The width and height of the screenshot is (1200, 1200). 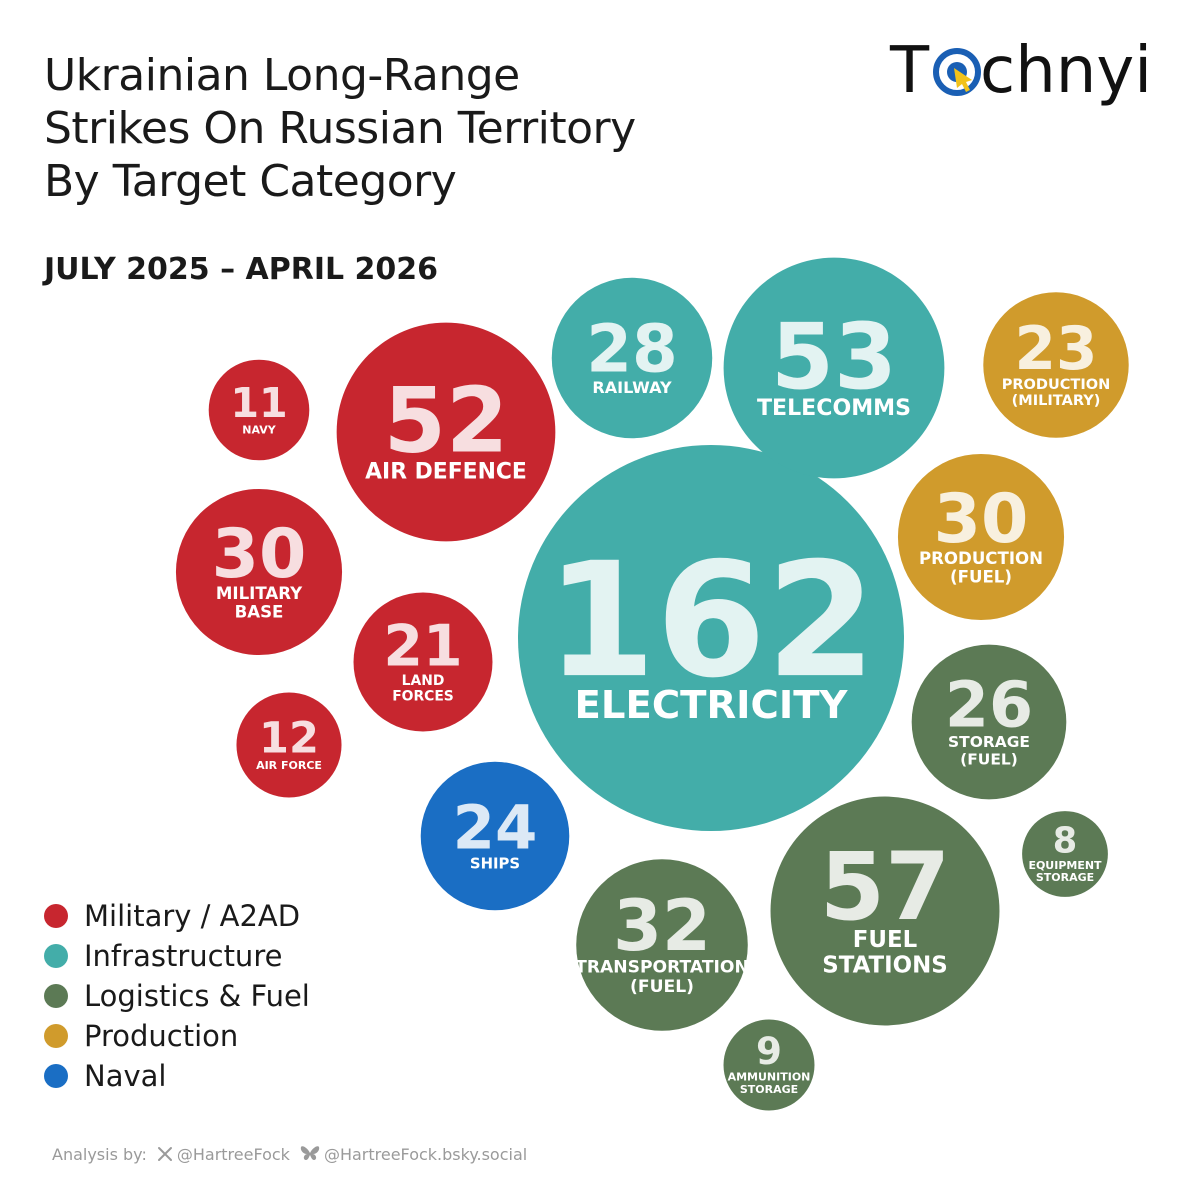 I want to click on title-line: By Target Category, so click(x=250, y=181).